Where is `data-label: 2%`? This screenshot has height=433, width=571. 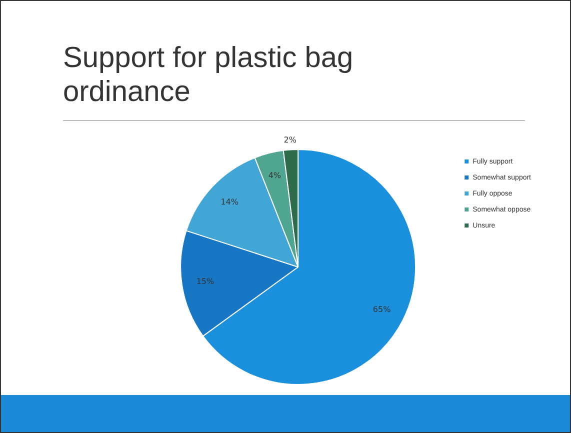 data-label: 2% is located at coordinates (290, 139).